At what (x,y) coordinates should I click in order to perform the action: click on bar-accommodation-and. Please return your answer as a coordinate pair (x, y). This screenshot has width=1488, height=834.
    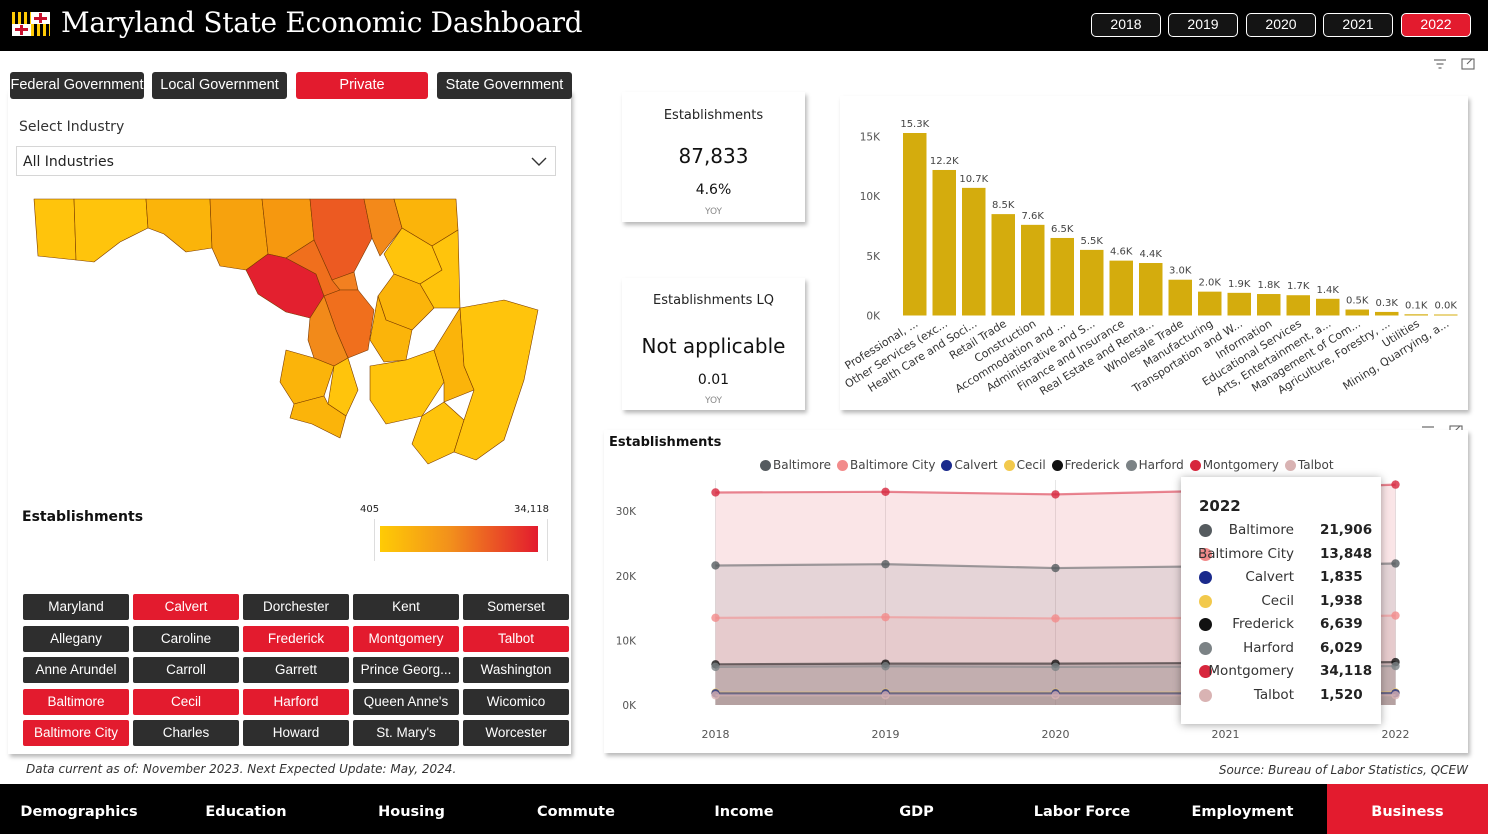
    Looking at the image, I should click on (1062, 276).